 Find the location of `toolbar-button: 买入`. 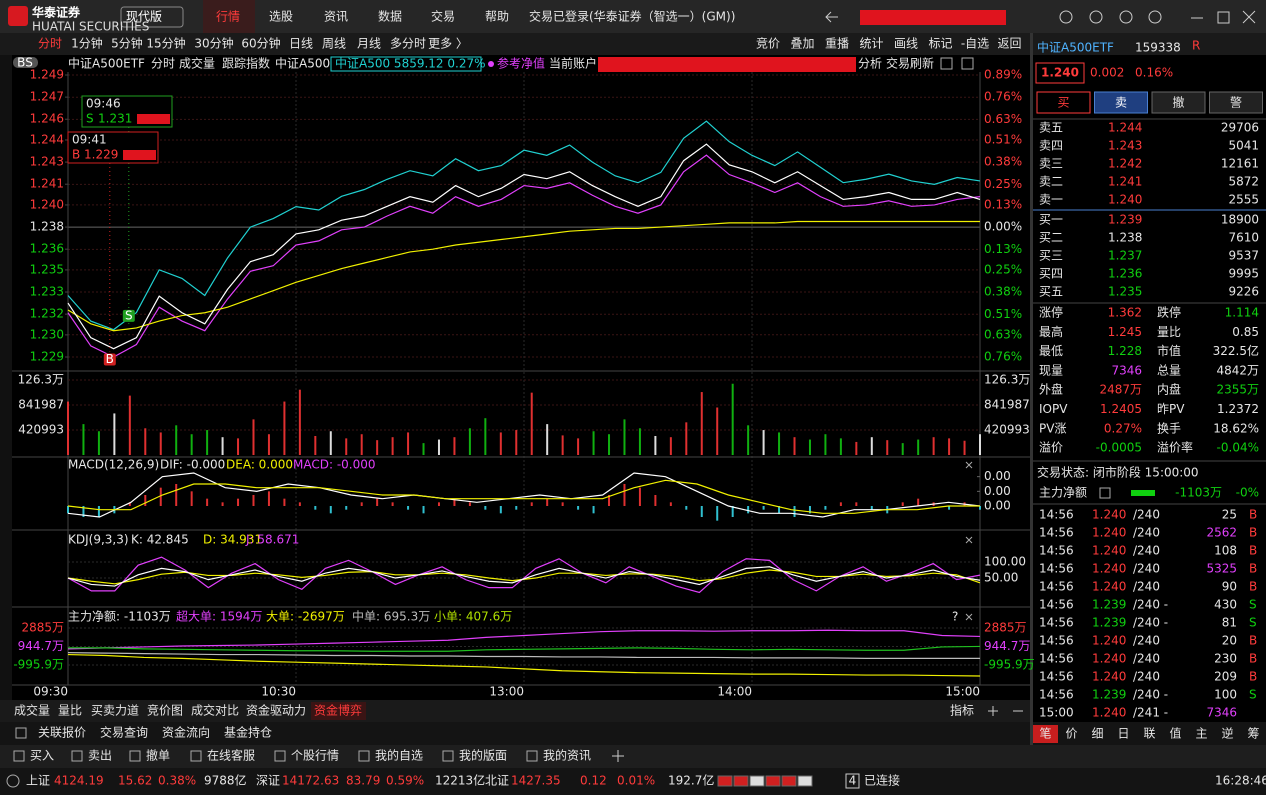

toolbar-button: 买入 is located at coordinates (42, 756).